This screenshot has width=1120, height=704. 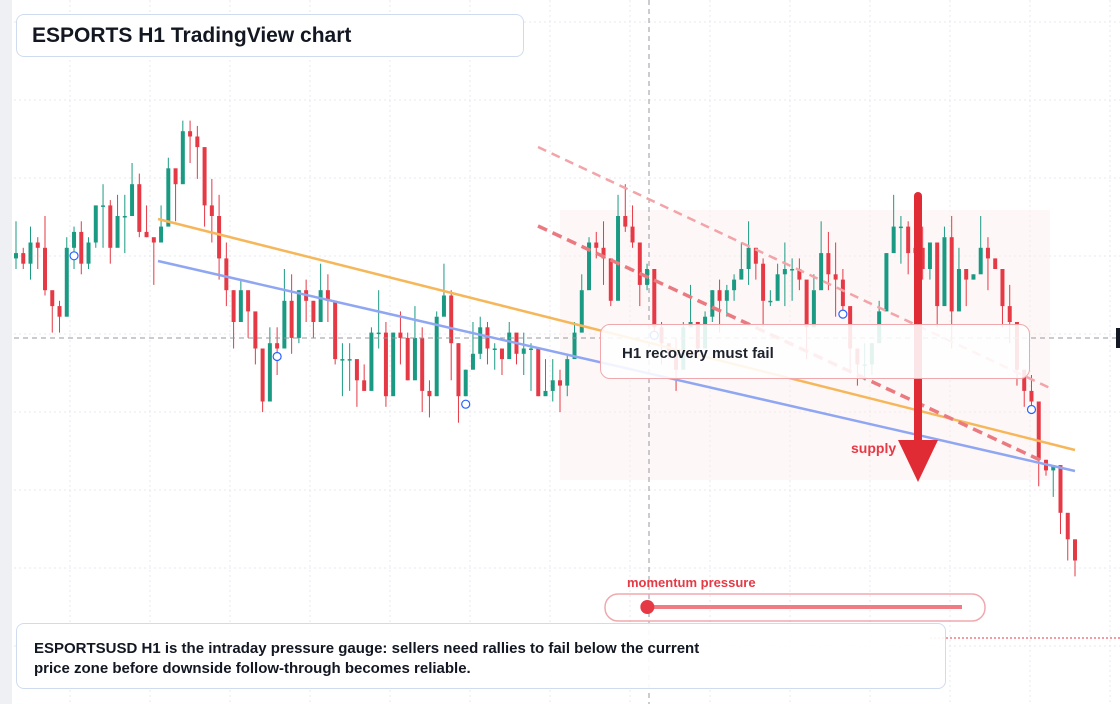 What do you see at coordinates (691, 582) in the screenshot?
I see `pressure-label: momentum pressure` at bounding box center [691, 582].